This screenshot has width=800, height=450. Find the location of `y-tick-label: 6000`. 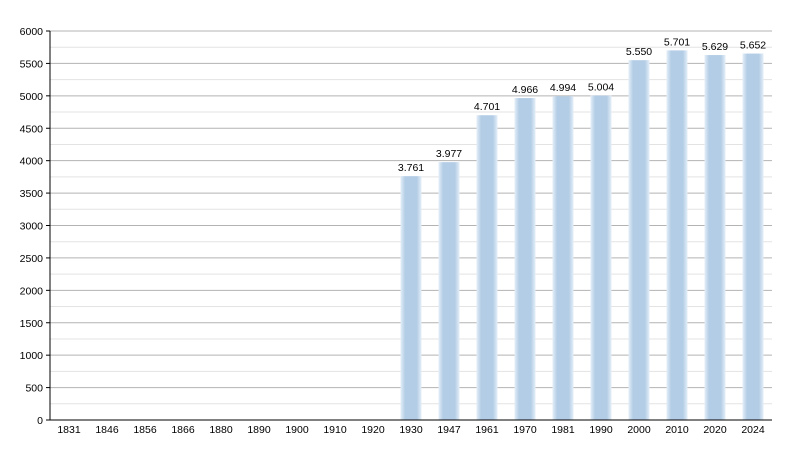

y-tick-label: 6000 is located at coordinates (32, 32).